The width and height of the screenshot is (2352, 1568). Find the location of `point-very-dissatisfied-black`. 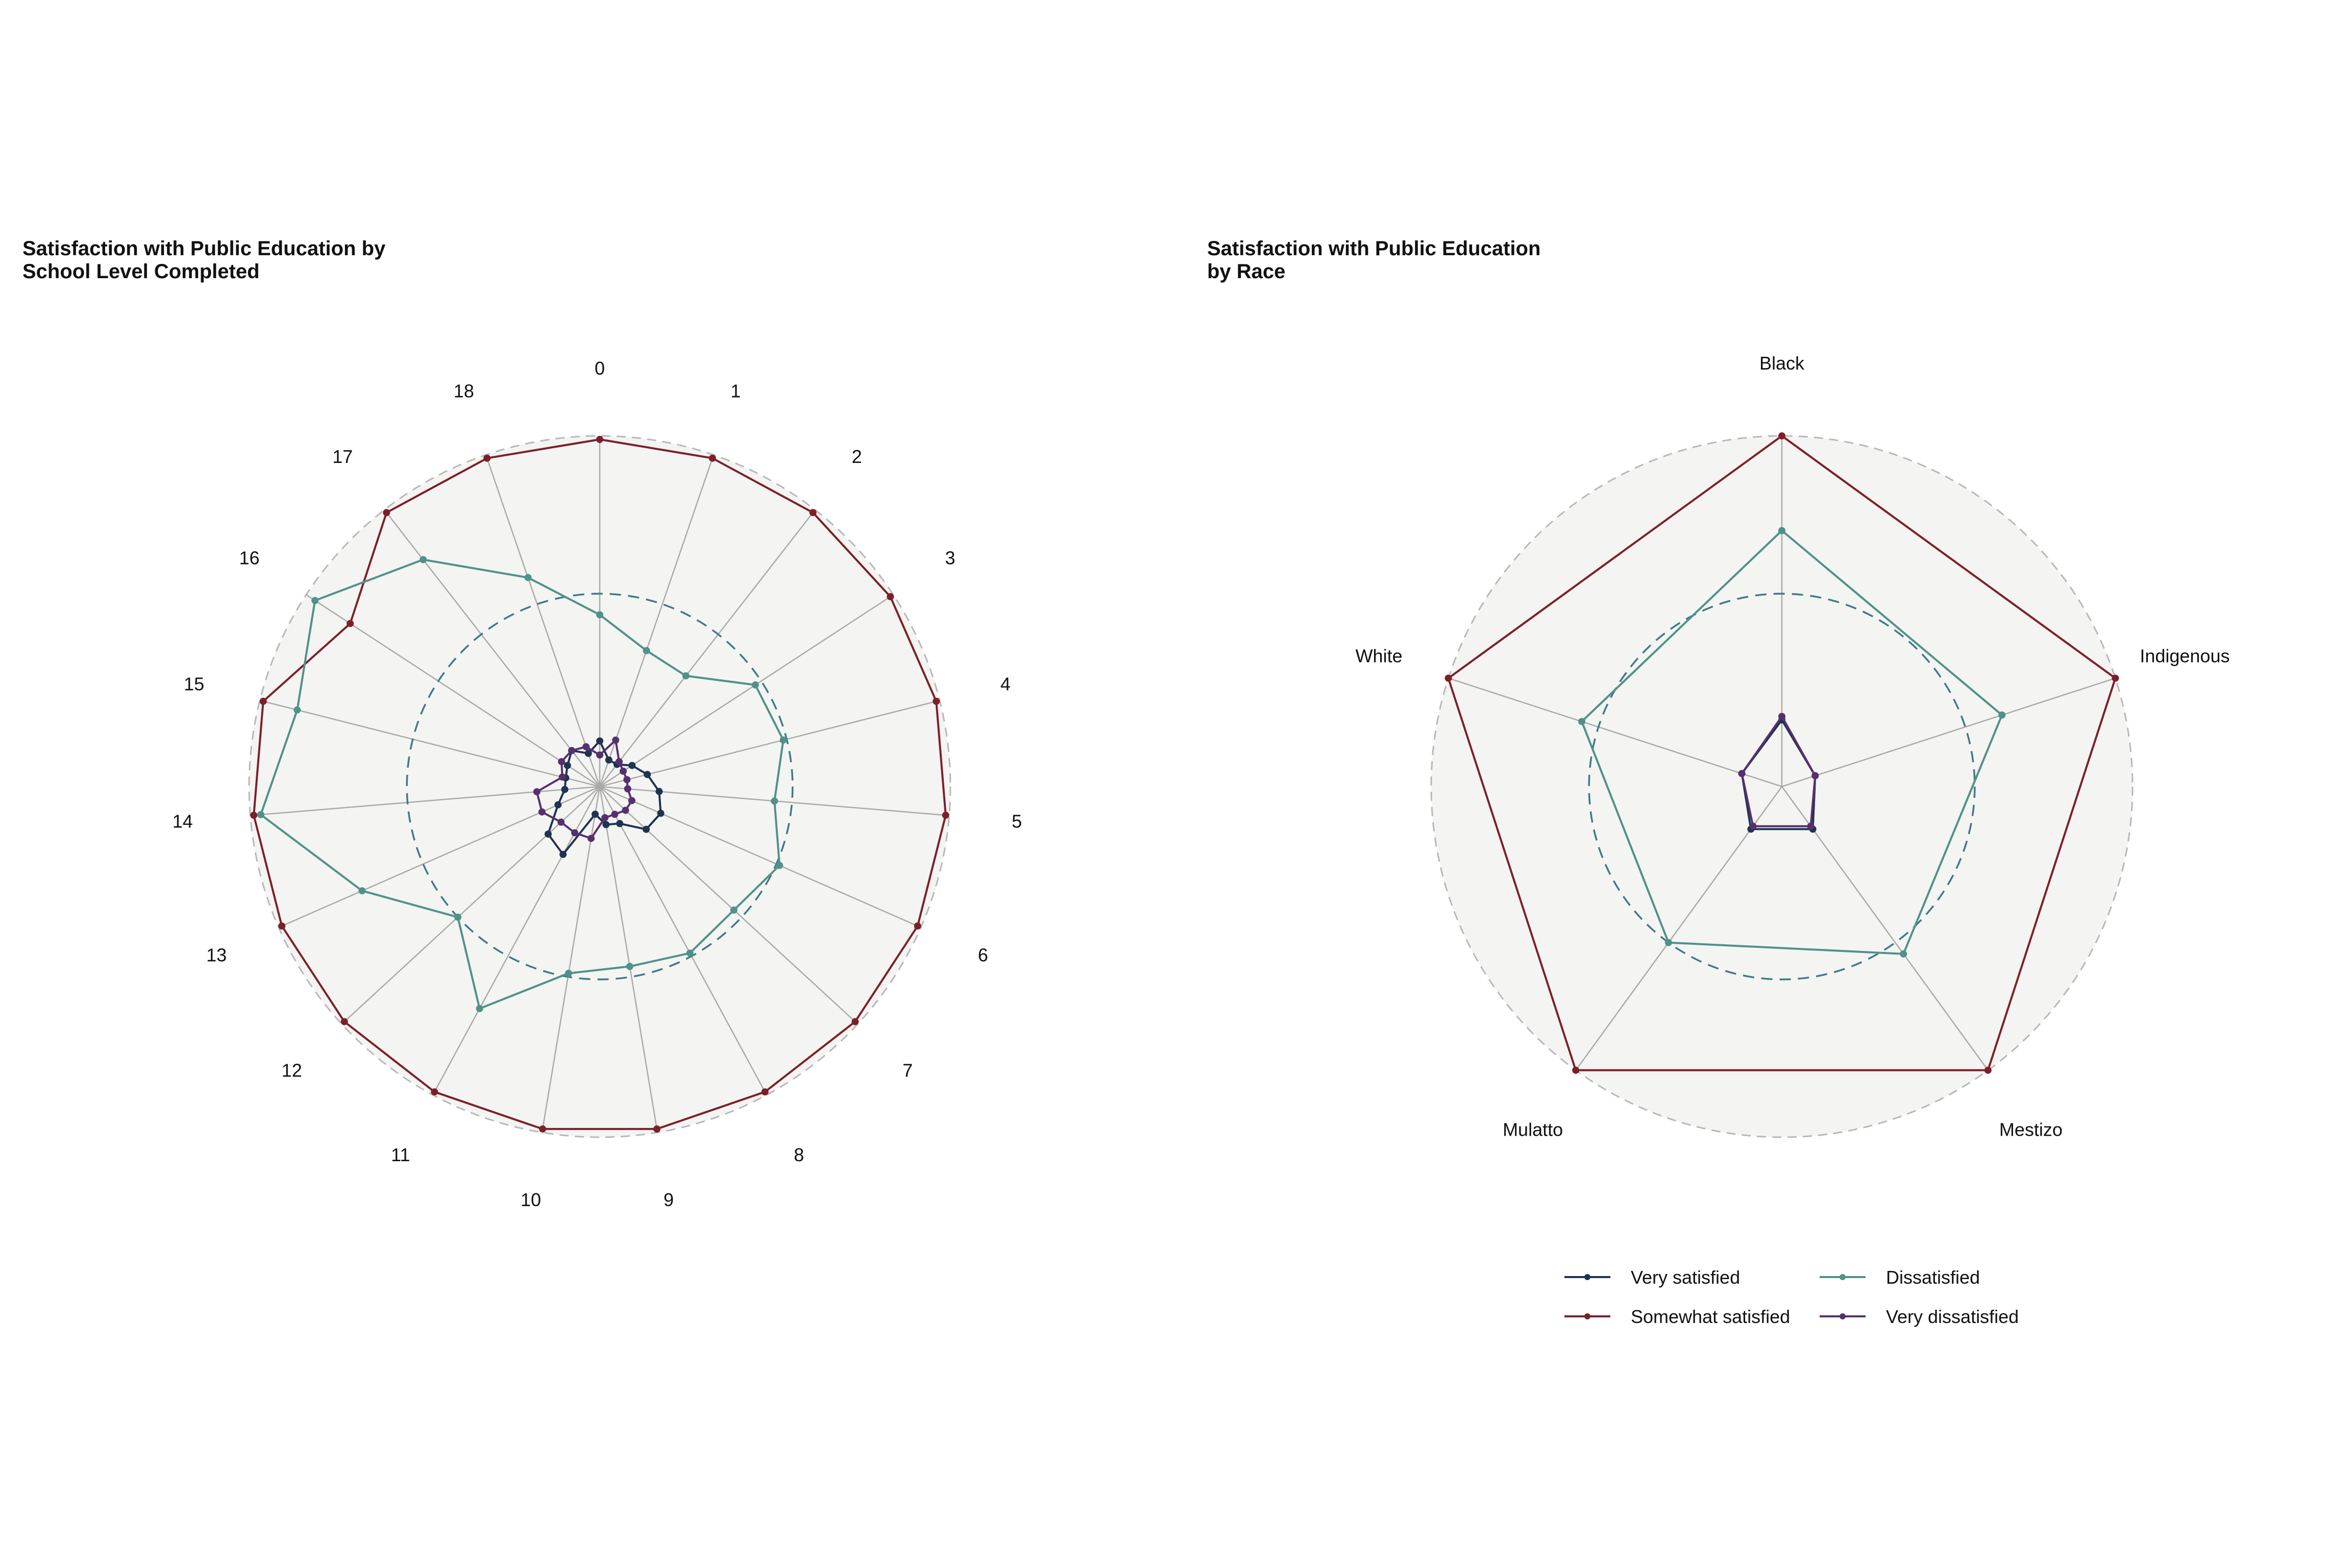

point-very-dissatisfied-black is located at coordinates (1781, 716).